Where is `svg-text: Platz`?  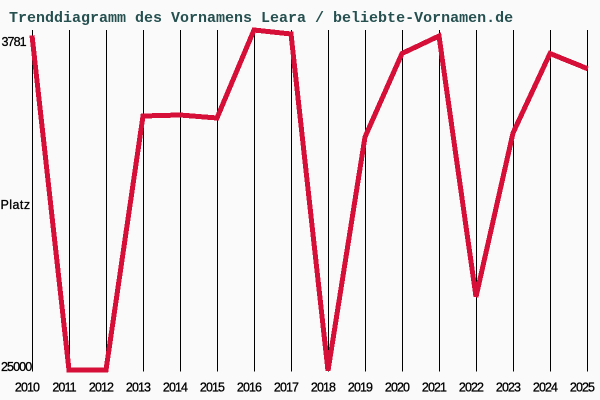 svg-text: Platz is located at coordinates (16, 205).